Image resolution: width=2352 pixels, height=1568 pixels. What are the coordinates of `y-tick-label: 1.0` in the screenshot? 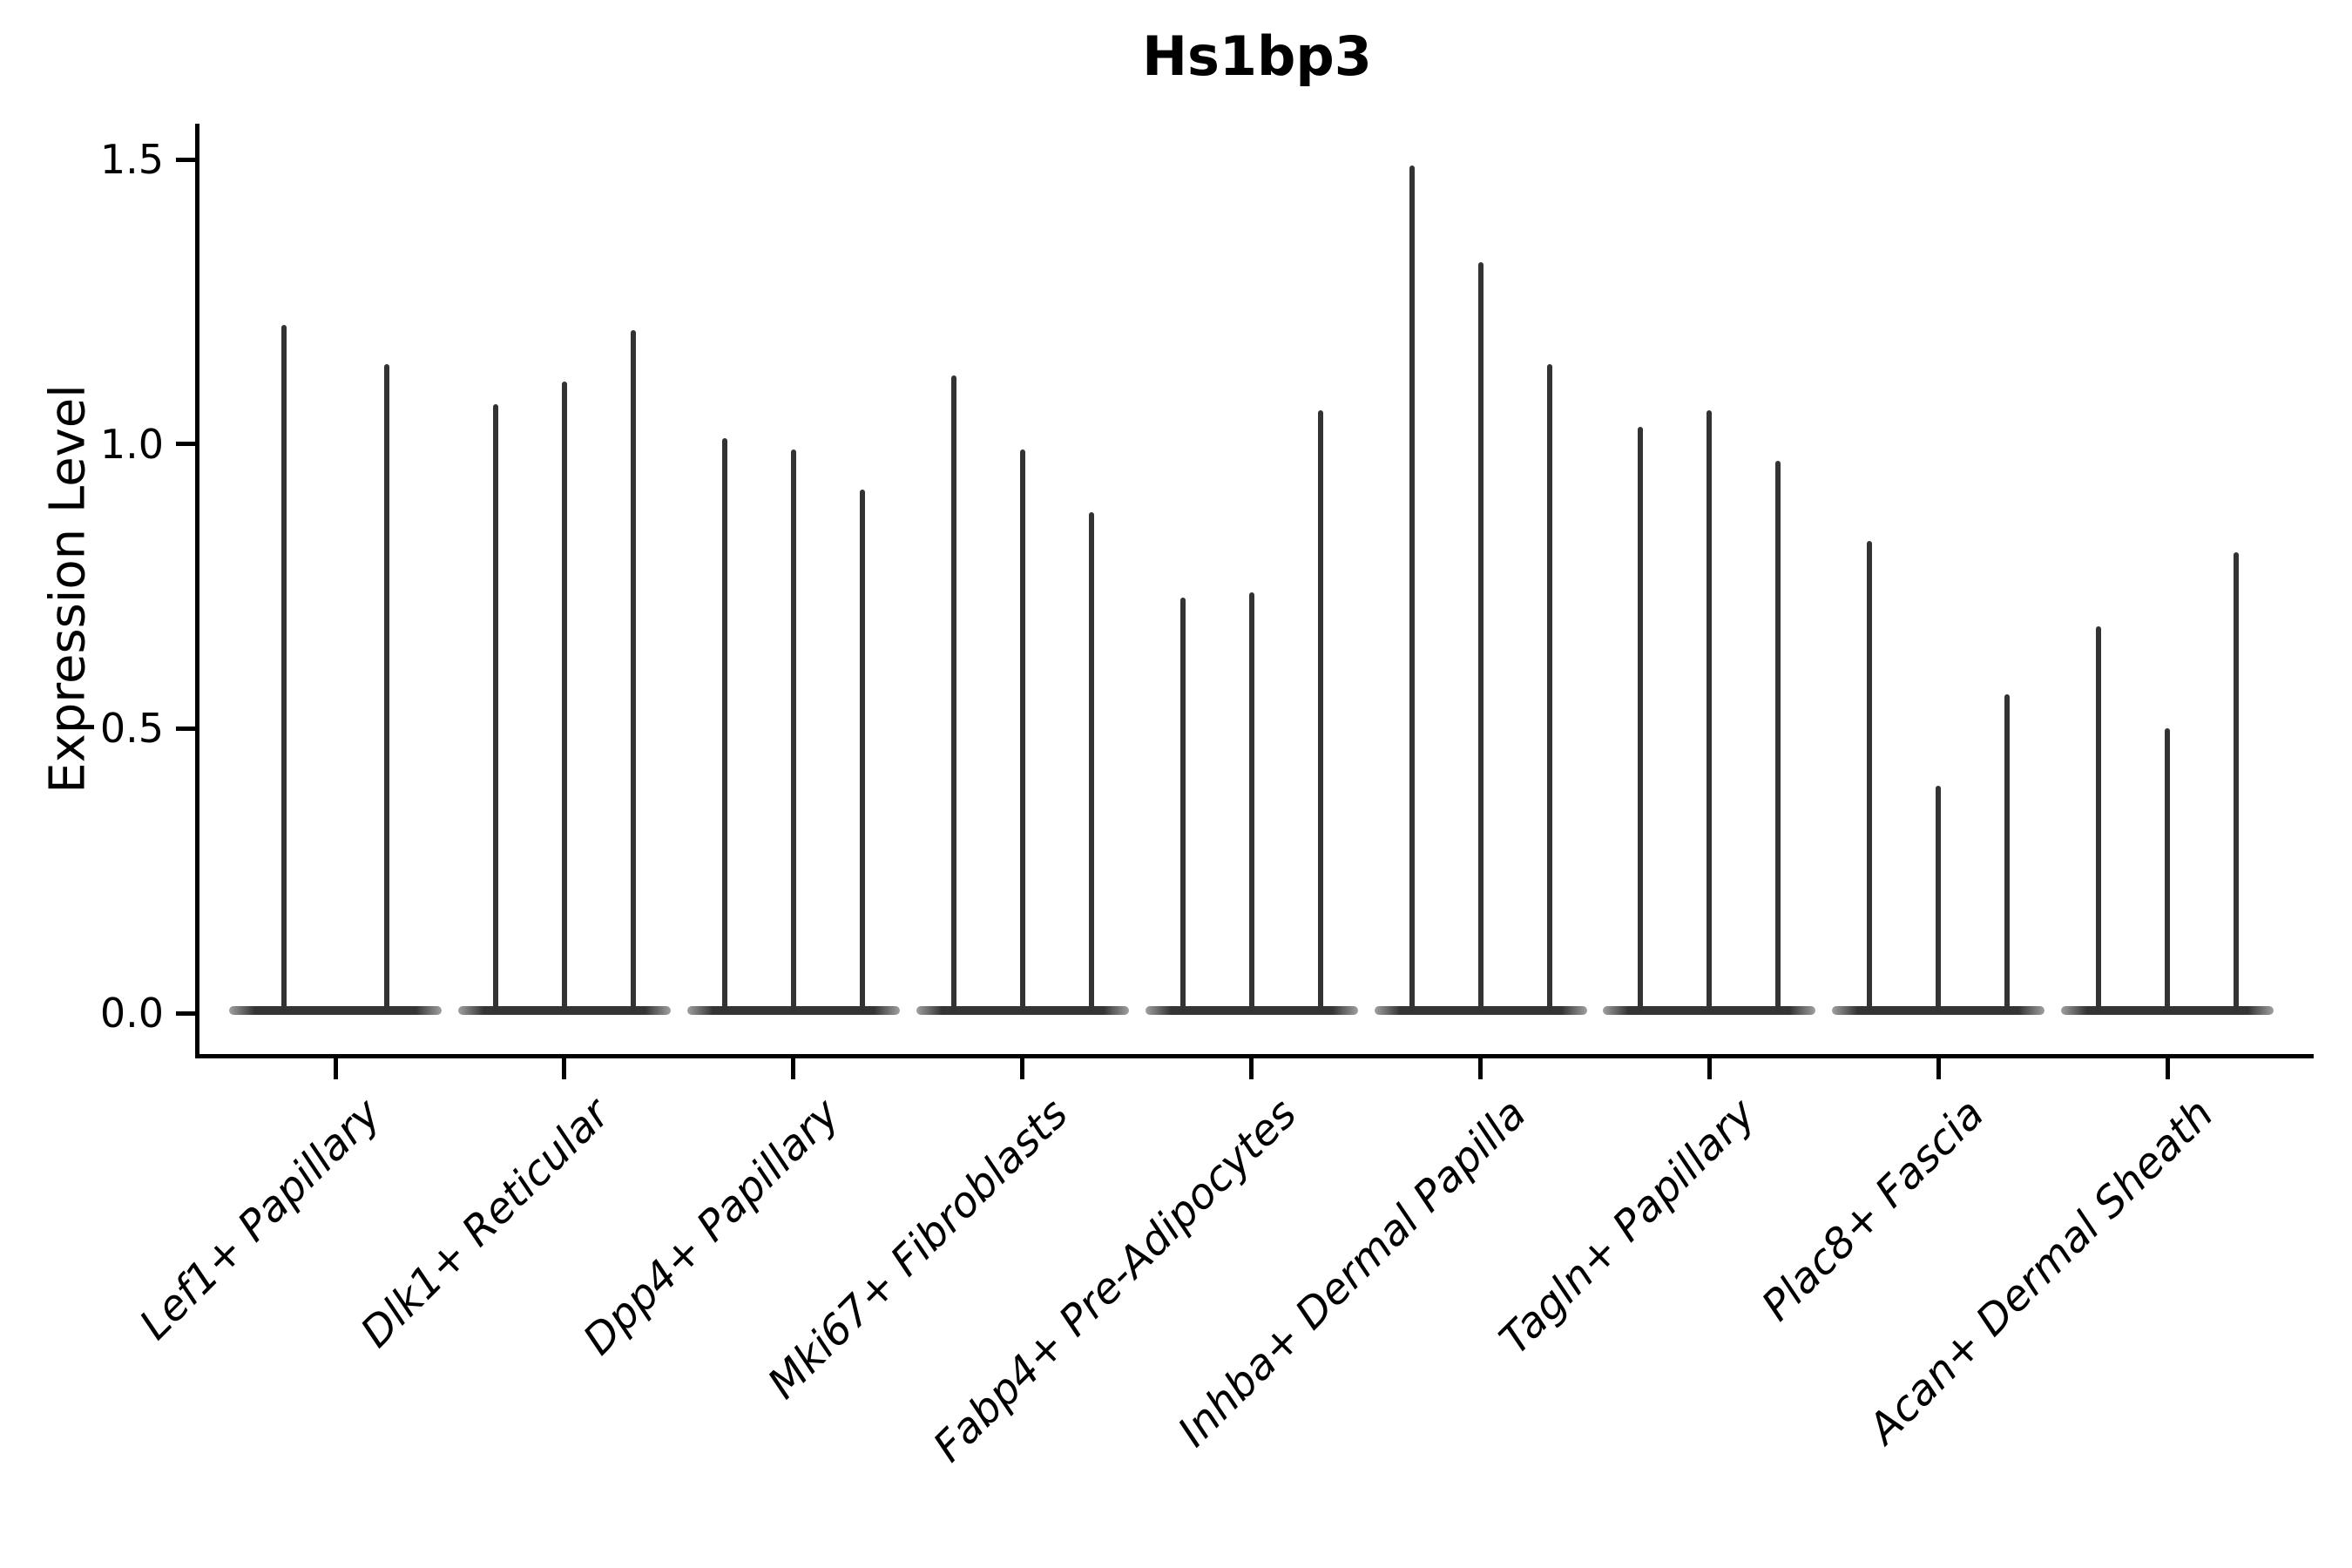 It's located at (131, 444).